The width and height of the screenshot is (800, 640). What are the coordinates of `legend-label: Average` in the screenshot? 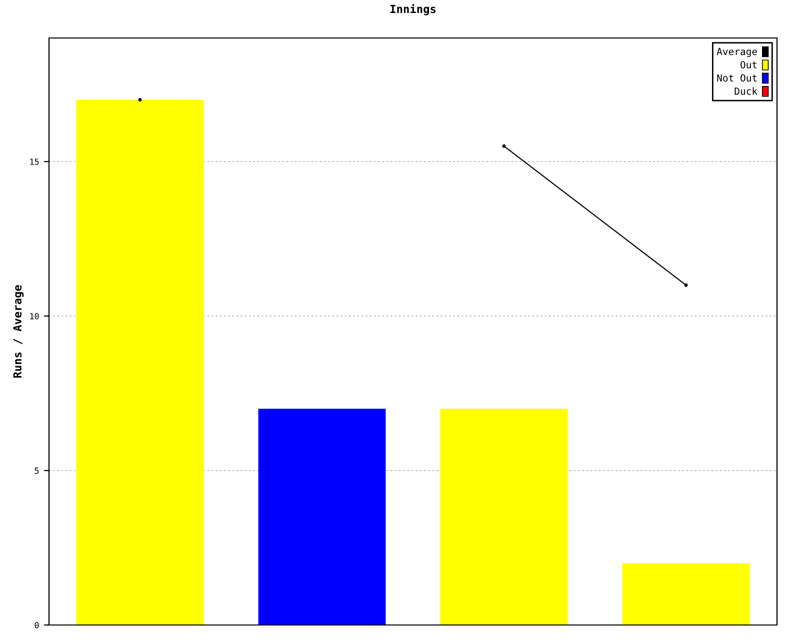 It's located at (736, 53).